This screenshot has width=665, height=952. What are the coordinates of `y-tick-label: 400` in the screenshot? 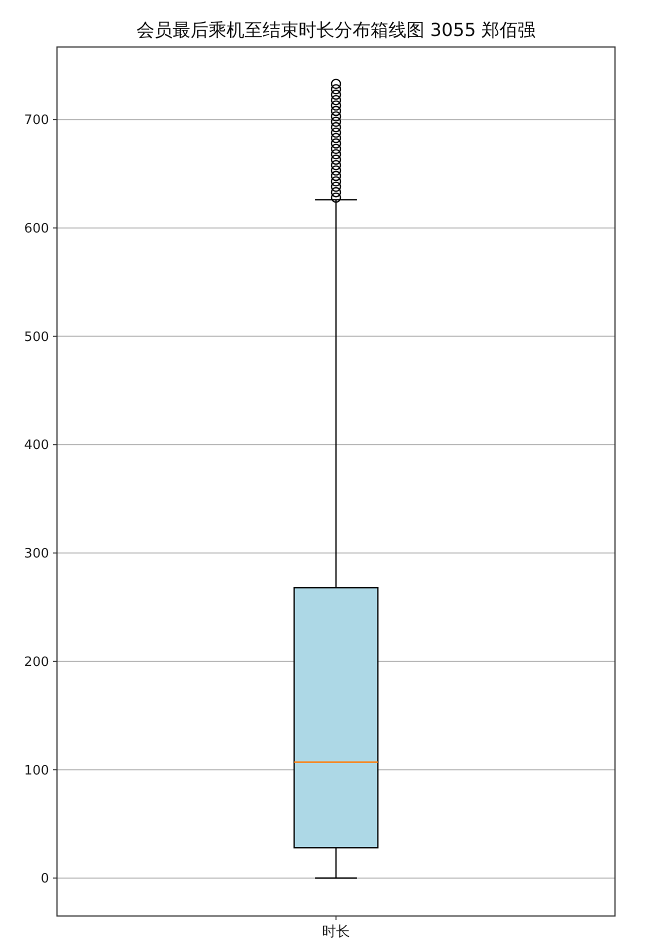 It's located at (36, 446).